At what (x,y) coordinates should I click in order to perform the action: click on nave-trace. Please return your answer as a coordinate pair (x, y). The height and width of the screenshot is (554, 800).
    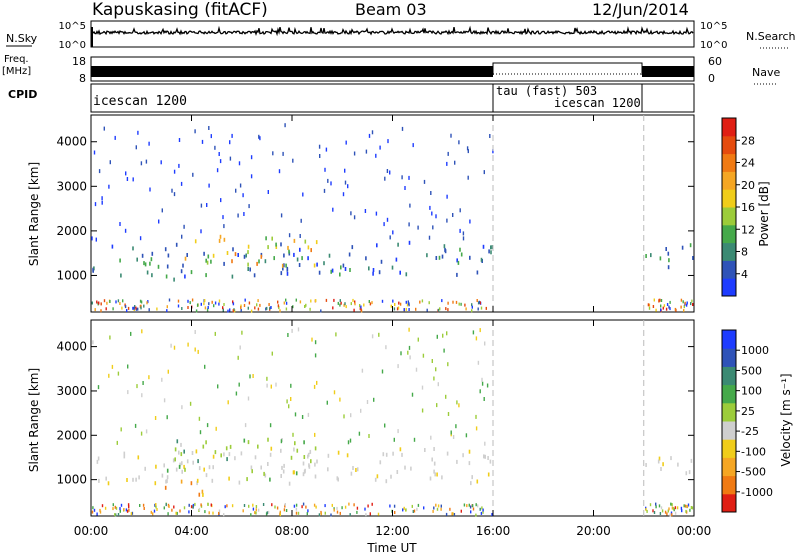
    Looking at the image, I should click on (567, 68).